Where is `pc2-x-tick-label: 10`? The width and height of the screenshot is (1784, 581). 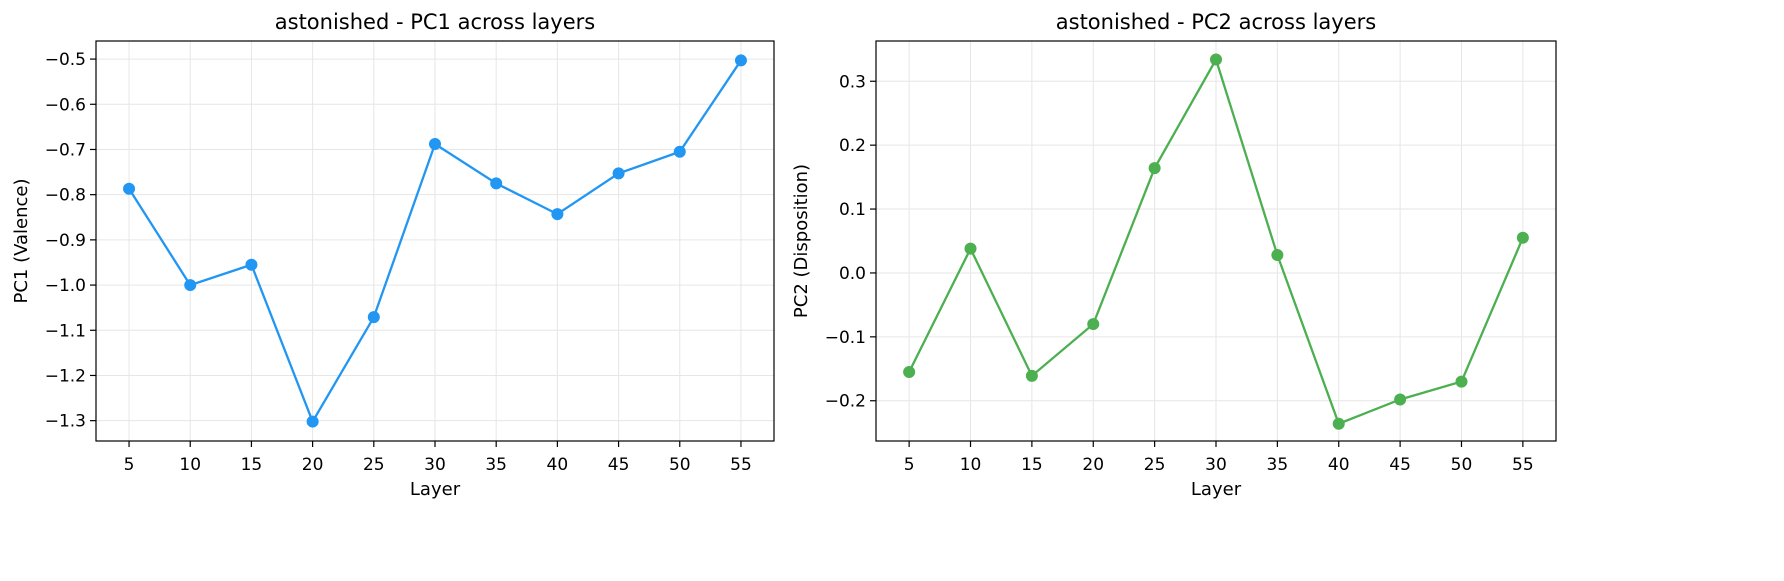 pc2-x-tick-label: 10 is located at coordinates (971, 465).